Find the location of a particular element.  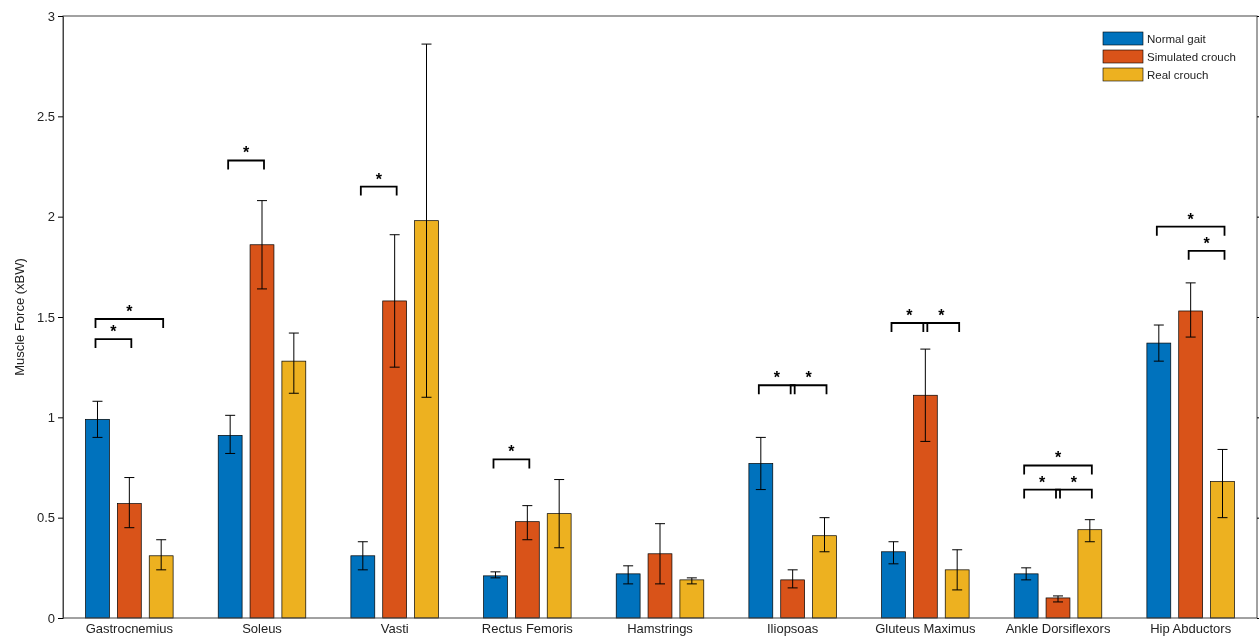

y-tick-label: 1.5 is located at coordinates (45, 317).